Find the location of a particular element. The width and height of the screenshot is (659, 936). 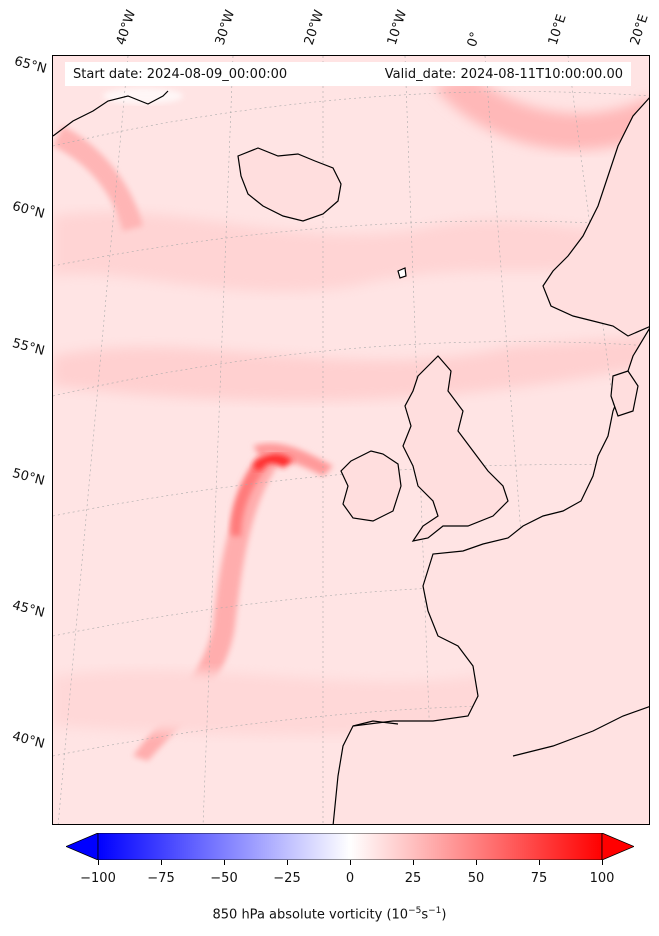

great-britain is located at coordinates (455, 448).